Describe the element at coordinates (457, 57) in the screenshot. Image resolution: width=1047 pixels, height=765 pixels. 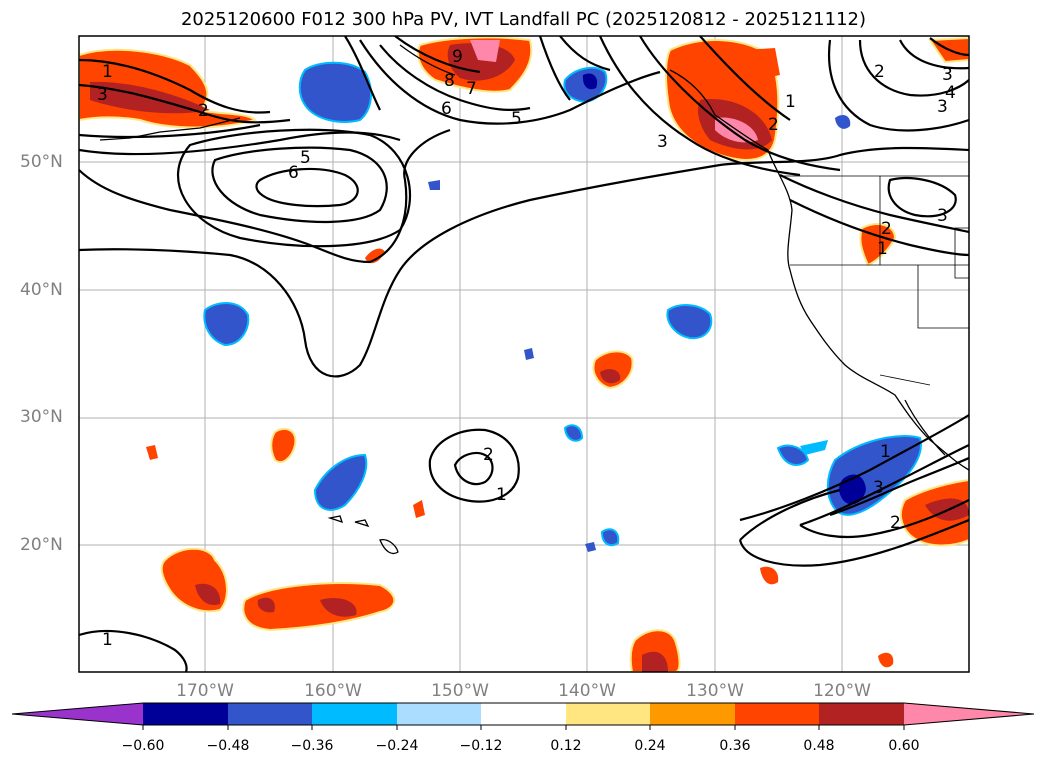
I see `contour-label: 9` at that location.